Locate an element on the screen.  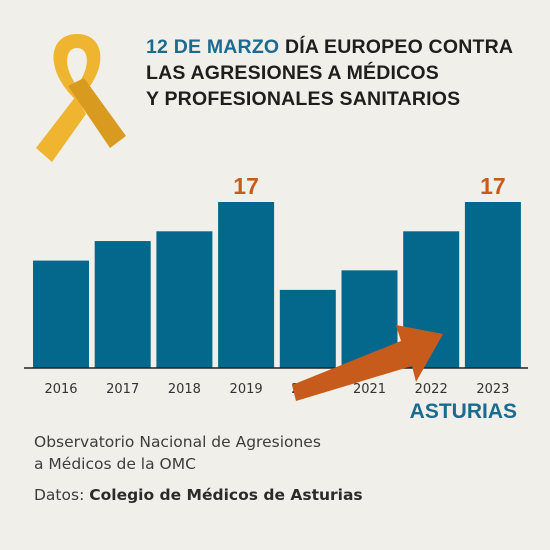
data-credit-label: Datos: is located at coordinates (59, 495).